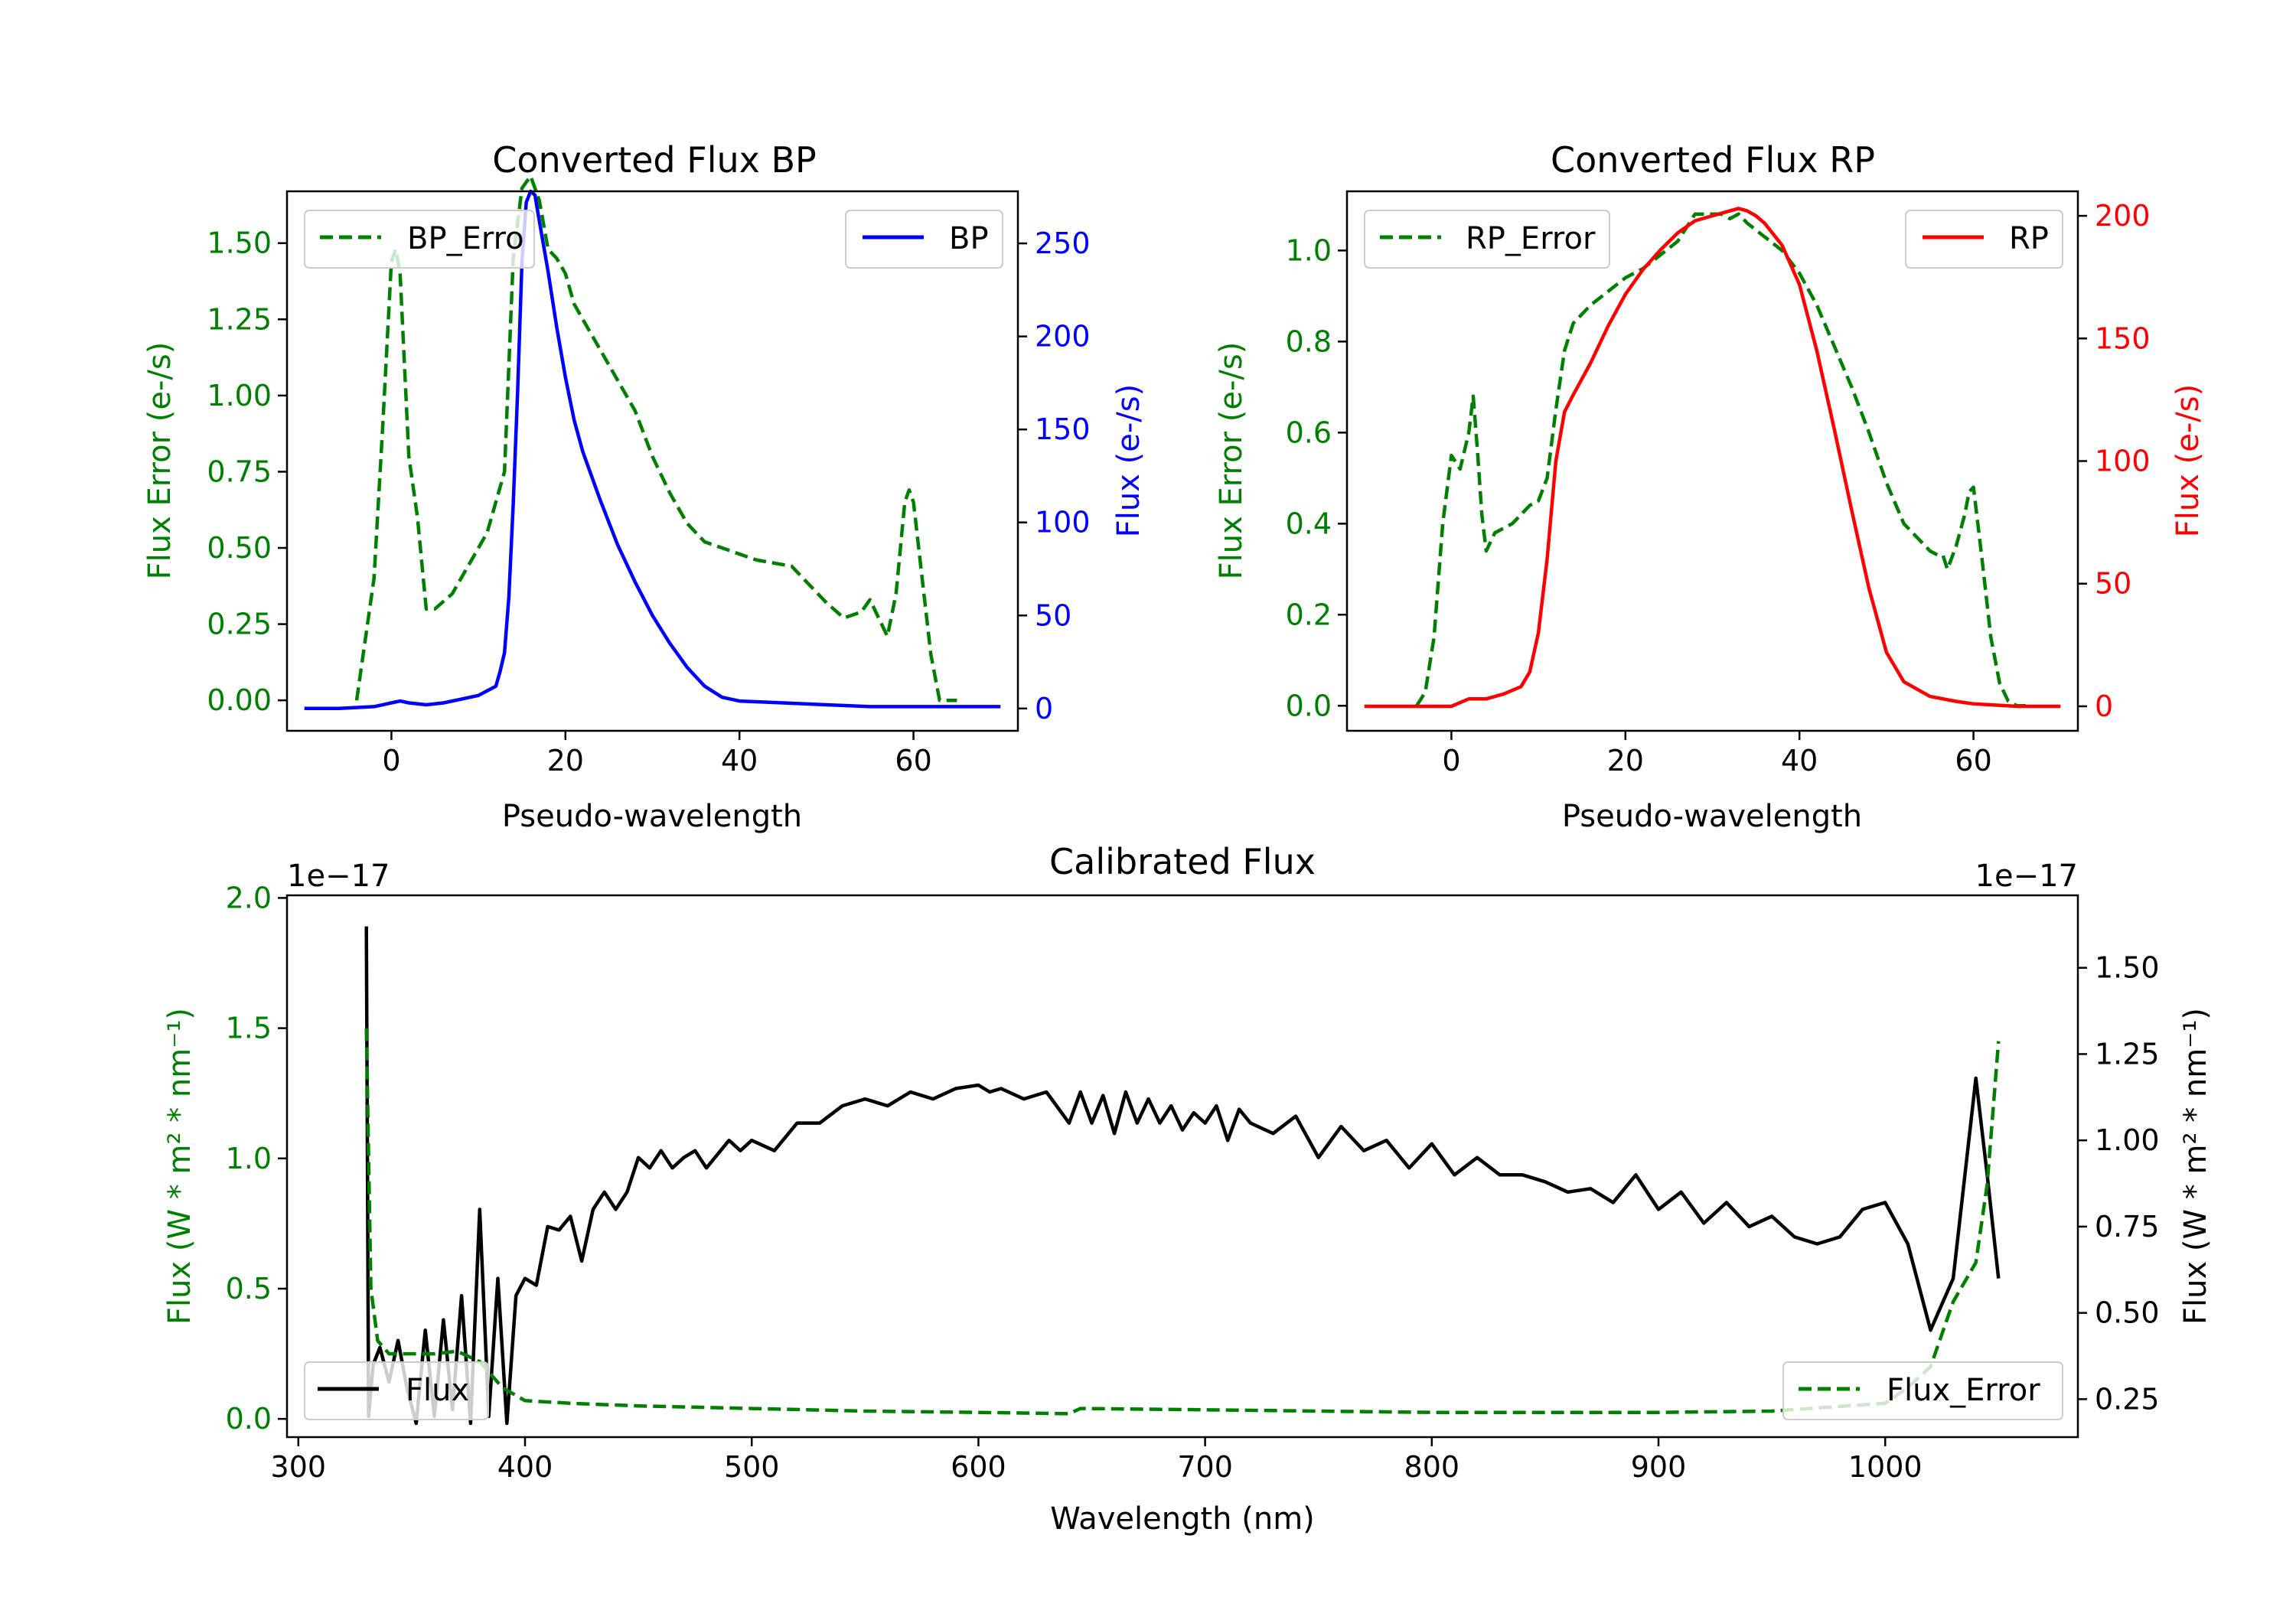 The width and height of the screenshot is (2296, 1607). What do you see at coordinates (2127, 1399) in the screenshot?
I see `cal-y-right-tick-label: 0.25` at bounding box center [2127, 1399].